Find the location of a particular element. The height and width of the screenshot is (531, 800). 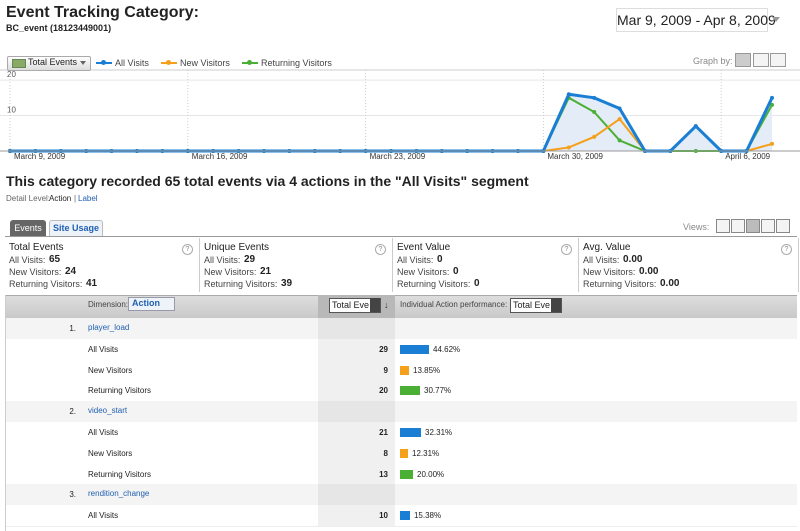

metric-arrow is located at coordinates (83, 63).